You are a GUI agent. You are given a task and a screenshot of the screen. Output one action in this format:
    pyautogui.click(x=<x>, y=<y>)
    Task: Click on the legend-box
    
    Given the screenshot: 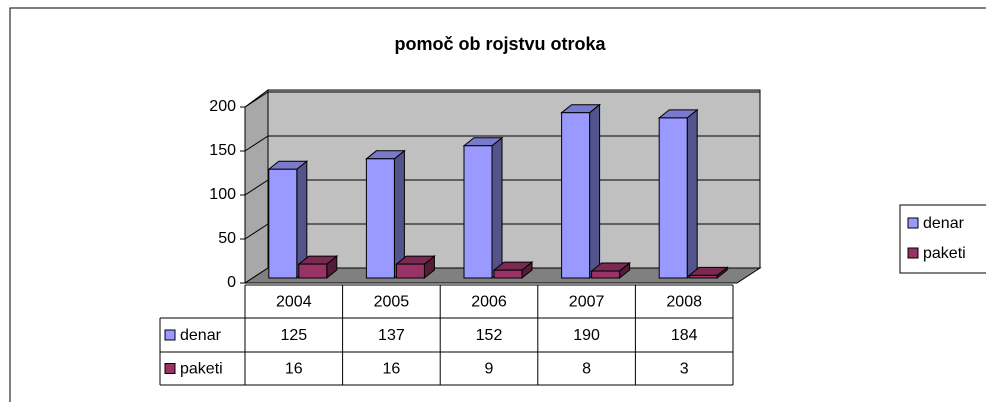 What is the action you would take?
    pyautogui.click(x=942, y=239)
    